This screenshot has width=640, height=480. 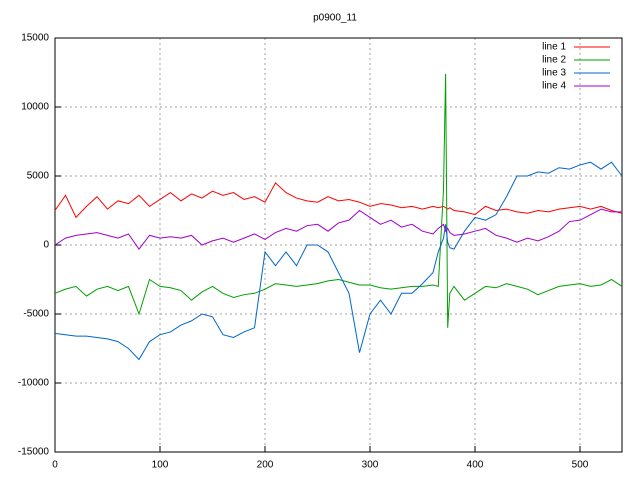 What do you see at coordinates (160, 465) in the screenshot?
I see `x-tick-label: 100` at bounding box center [160, 465].